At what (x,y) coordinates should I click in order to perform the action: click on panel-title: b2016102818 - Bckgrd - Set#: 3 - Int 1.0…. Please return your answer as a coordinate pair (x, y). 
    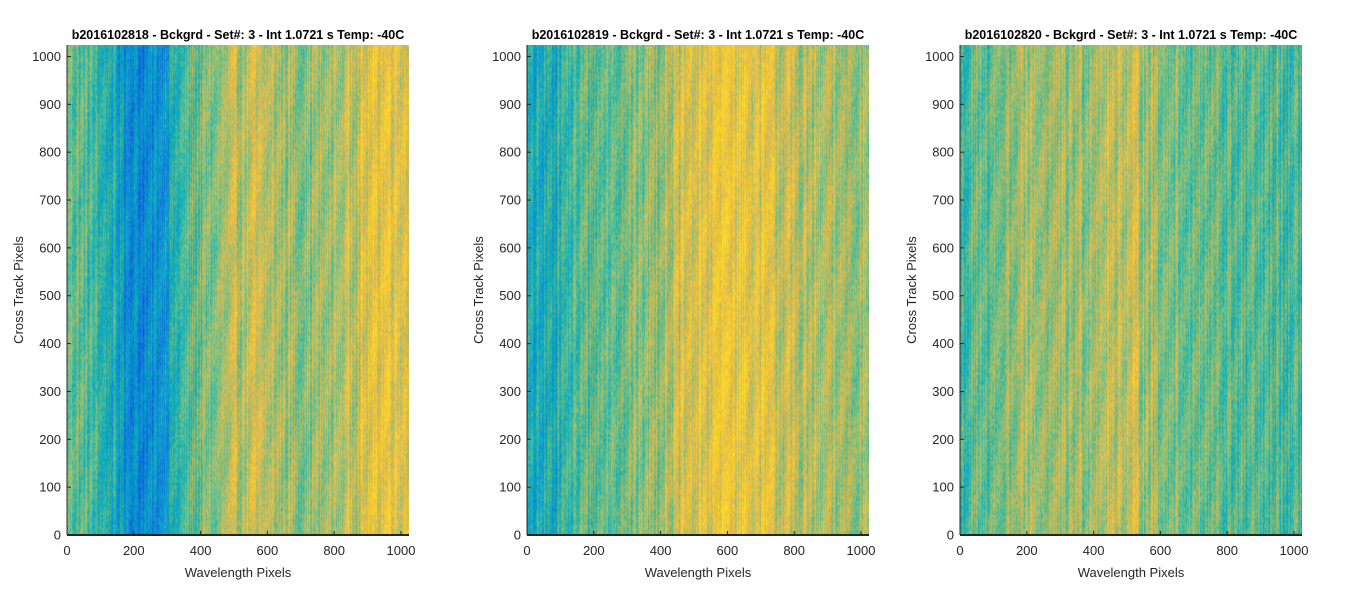
    Looking at the image, I should click on (238, 35).